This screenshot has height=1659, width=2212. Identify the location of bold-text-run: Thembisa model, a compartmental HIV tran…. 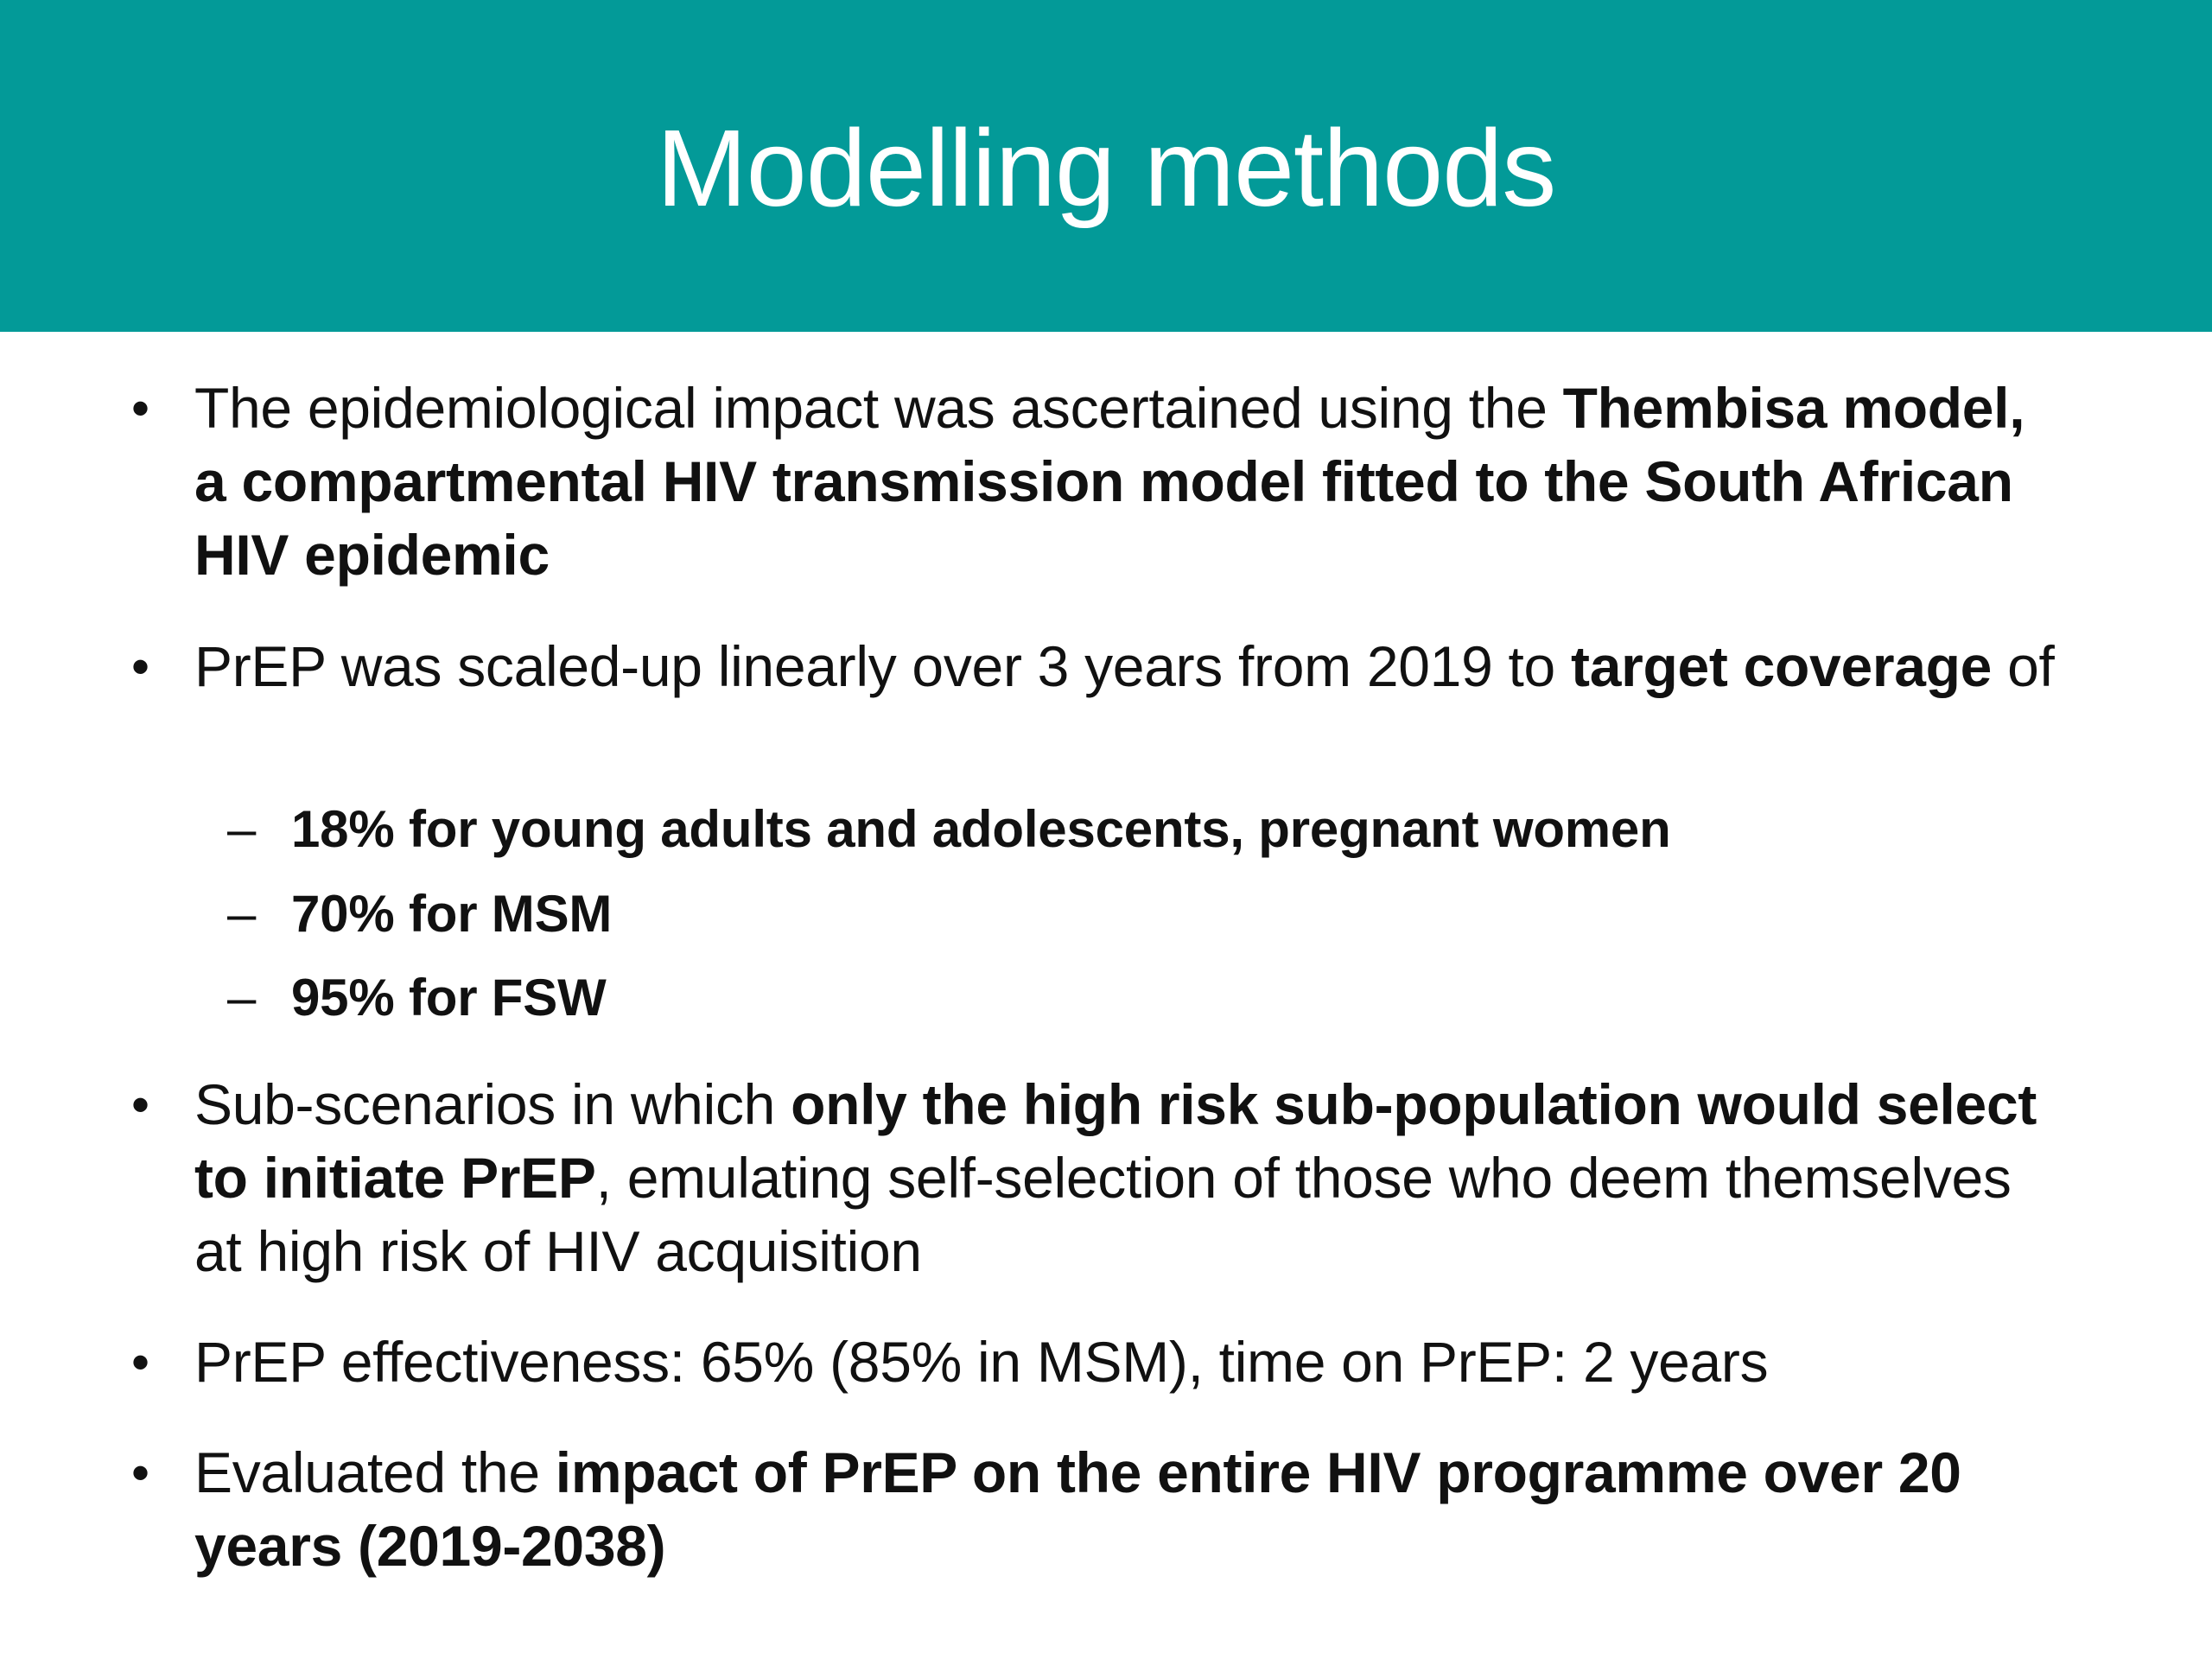
(1109, 481).